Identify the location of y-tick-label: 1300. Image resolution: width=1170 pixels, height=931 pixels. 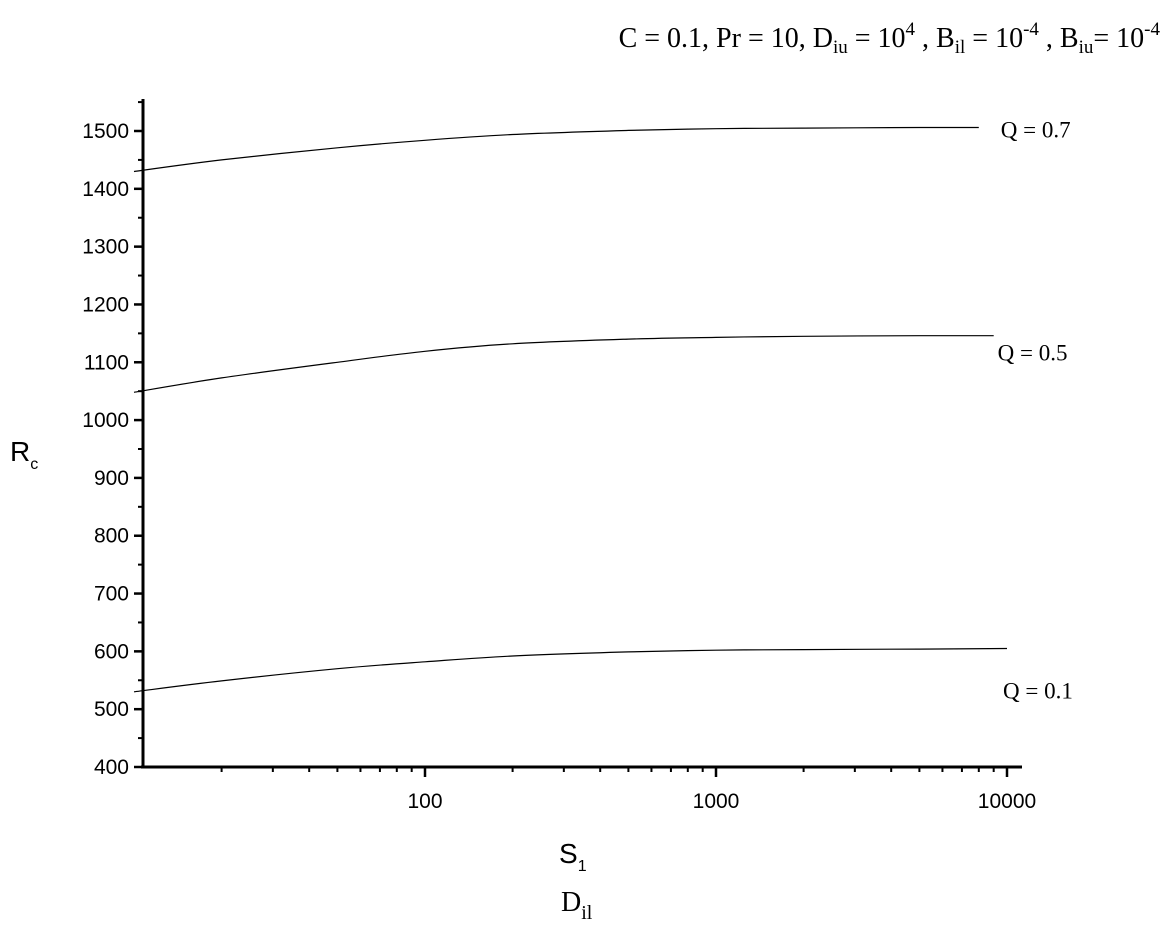
(105, 247).